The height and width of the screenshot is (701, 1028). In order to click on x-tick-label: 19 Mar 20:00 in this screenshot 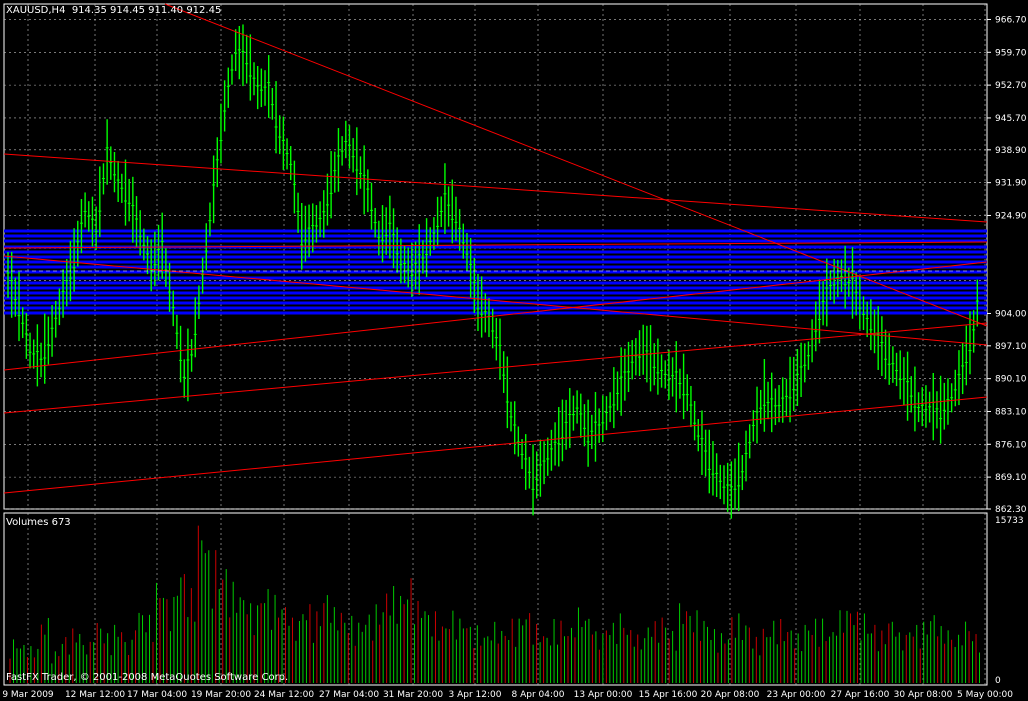, I will do `click(221, 695)`.